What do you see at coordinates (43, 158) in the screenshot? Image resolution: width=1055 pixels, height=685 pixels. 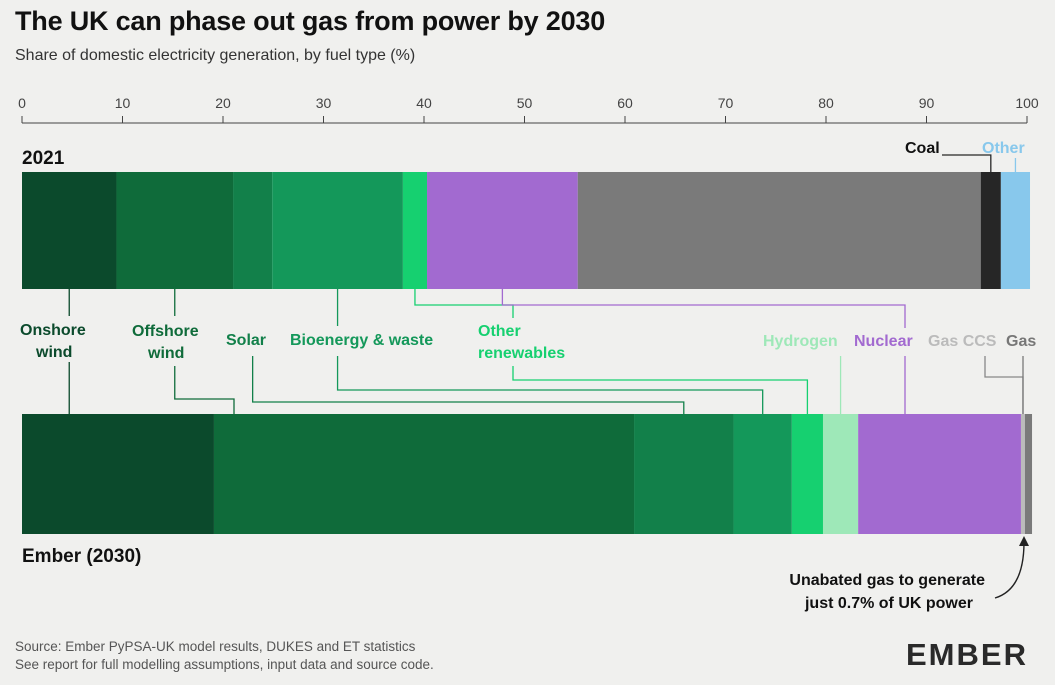 I see `category-label-2021: 2021` at bounding box center [43, 158].